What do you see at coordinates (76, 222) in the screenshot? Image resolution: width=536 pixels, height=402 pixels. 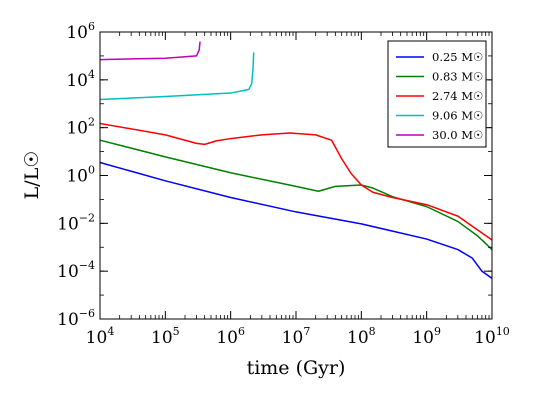 I see `y-tick-label: 10⁻²` at bounding box center [76, 222].